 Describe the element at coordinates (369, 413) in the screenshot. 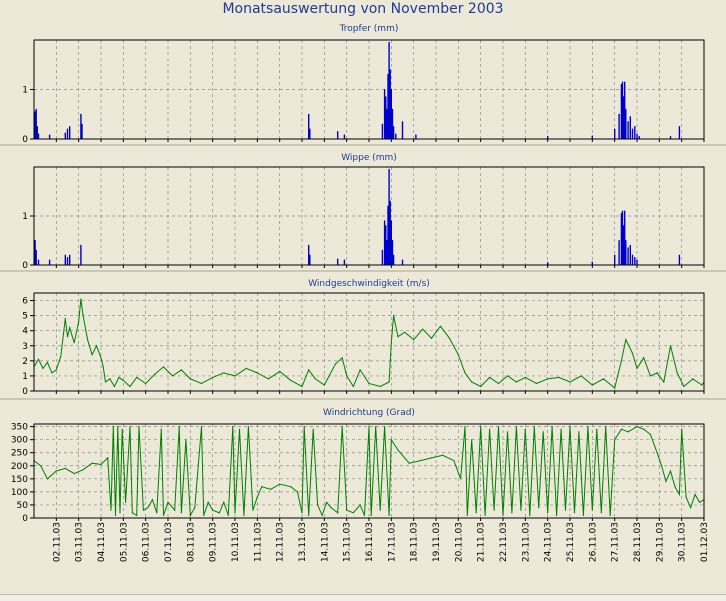

I see `panel-title: Windrichtung (Grad)` at that location.